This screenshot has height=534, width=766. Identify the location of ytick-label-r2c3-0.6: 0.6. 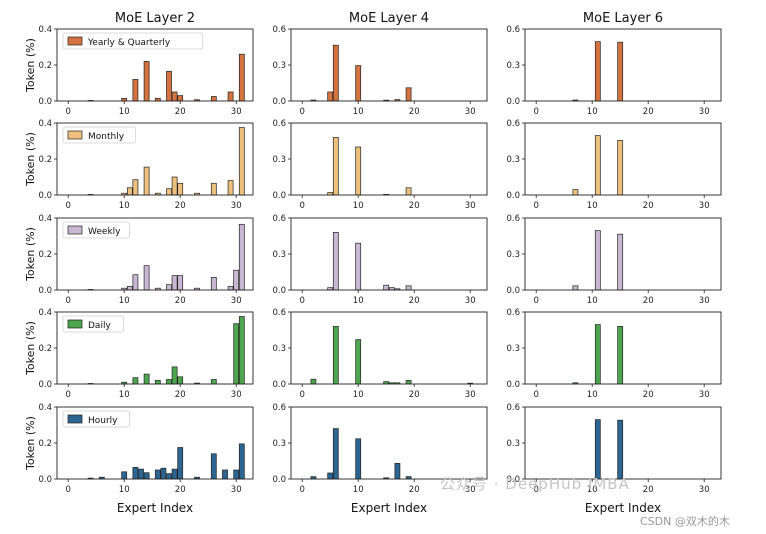
(513, 124).